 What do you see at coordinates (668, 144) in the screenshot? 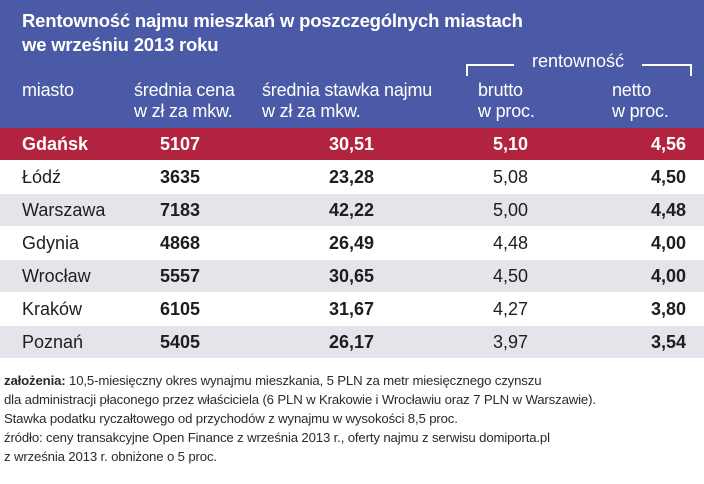
I see `cell-netto: 4,56` at bounding box center [668, 144].